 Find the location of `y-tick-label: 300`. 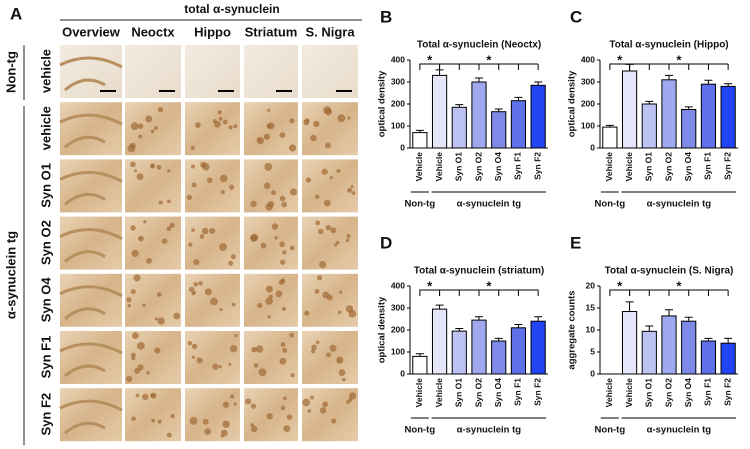

y-tick-label: 300 is located at coordinates (398, 307).